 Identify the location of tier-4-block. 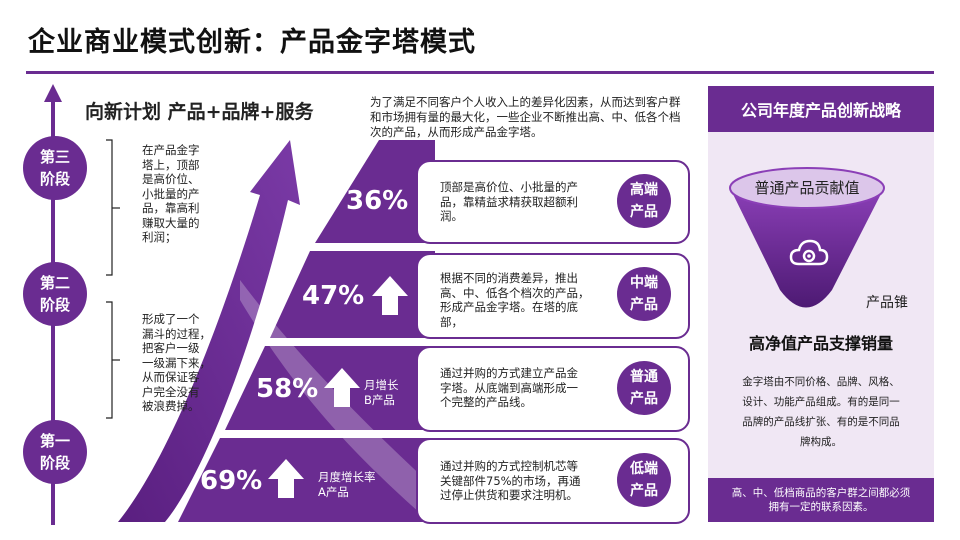
(306, 480).